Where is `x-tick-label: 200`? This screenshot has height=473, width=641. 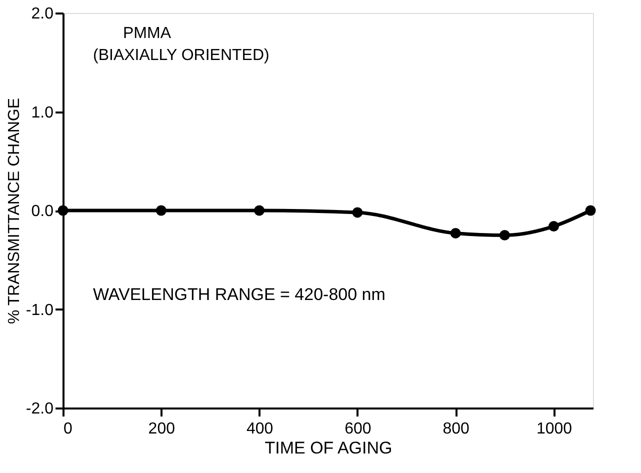
x-tick-label: 200 is located at coordinates (162, 429).